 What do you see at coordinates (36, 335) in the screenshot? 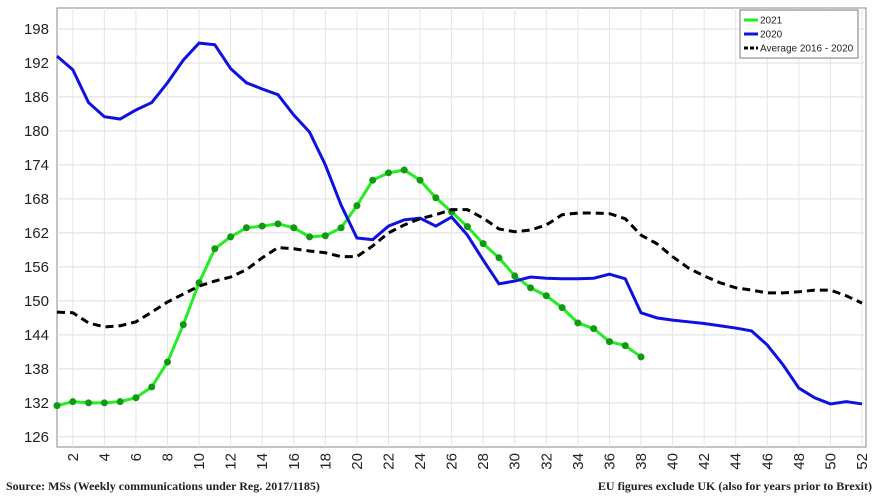
I see `y-tick-label: 144` at bounding box center [36, 335].